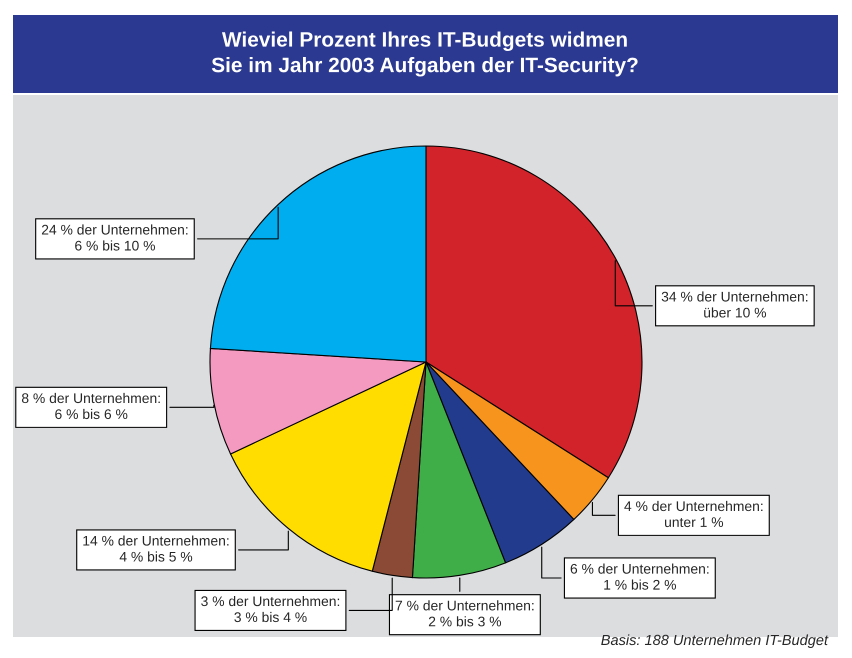  I want to click on text: Basis: 188 Unternehmen IT-Budget, so click(715, 641).